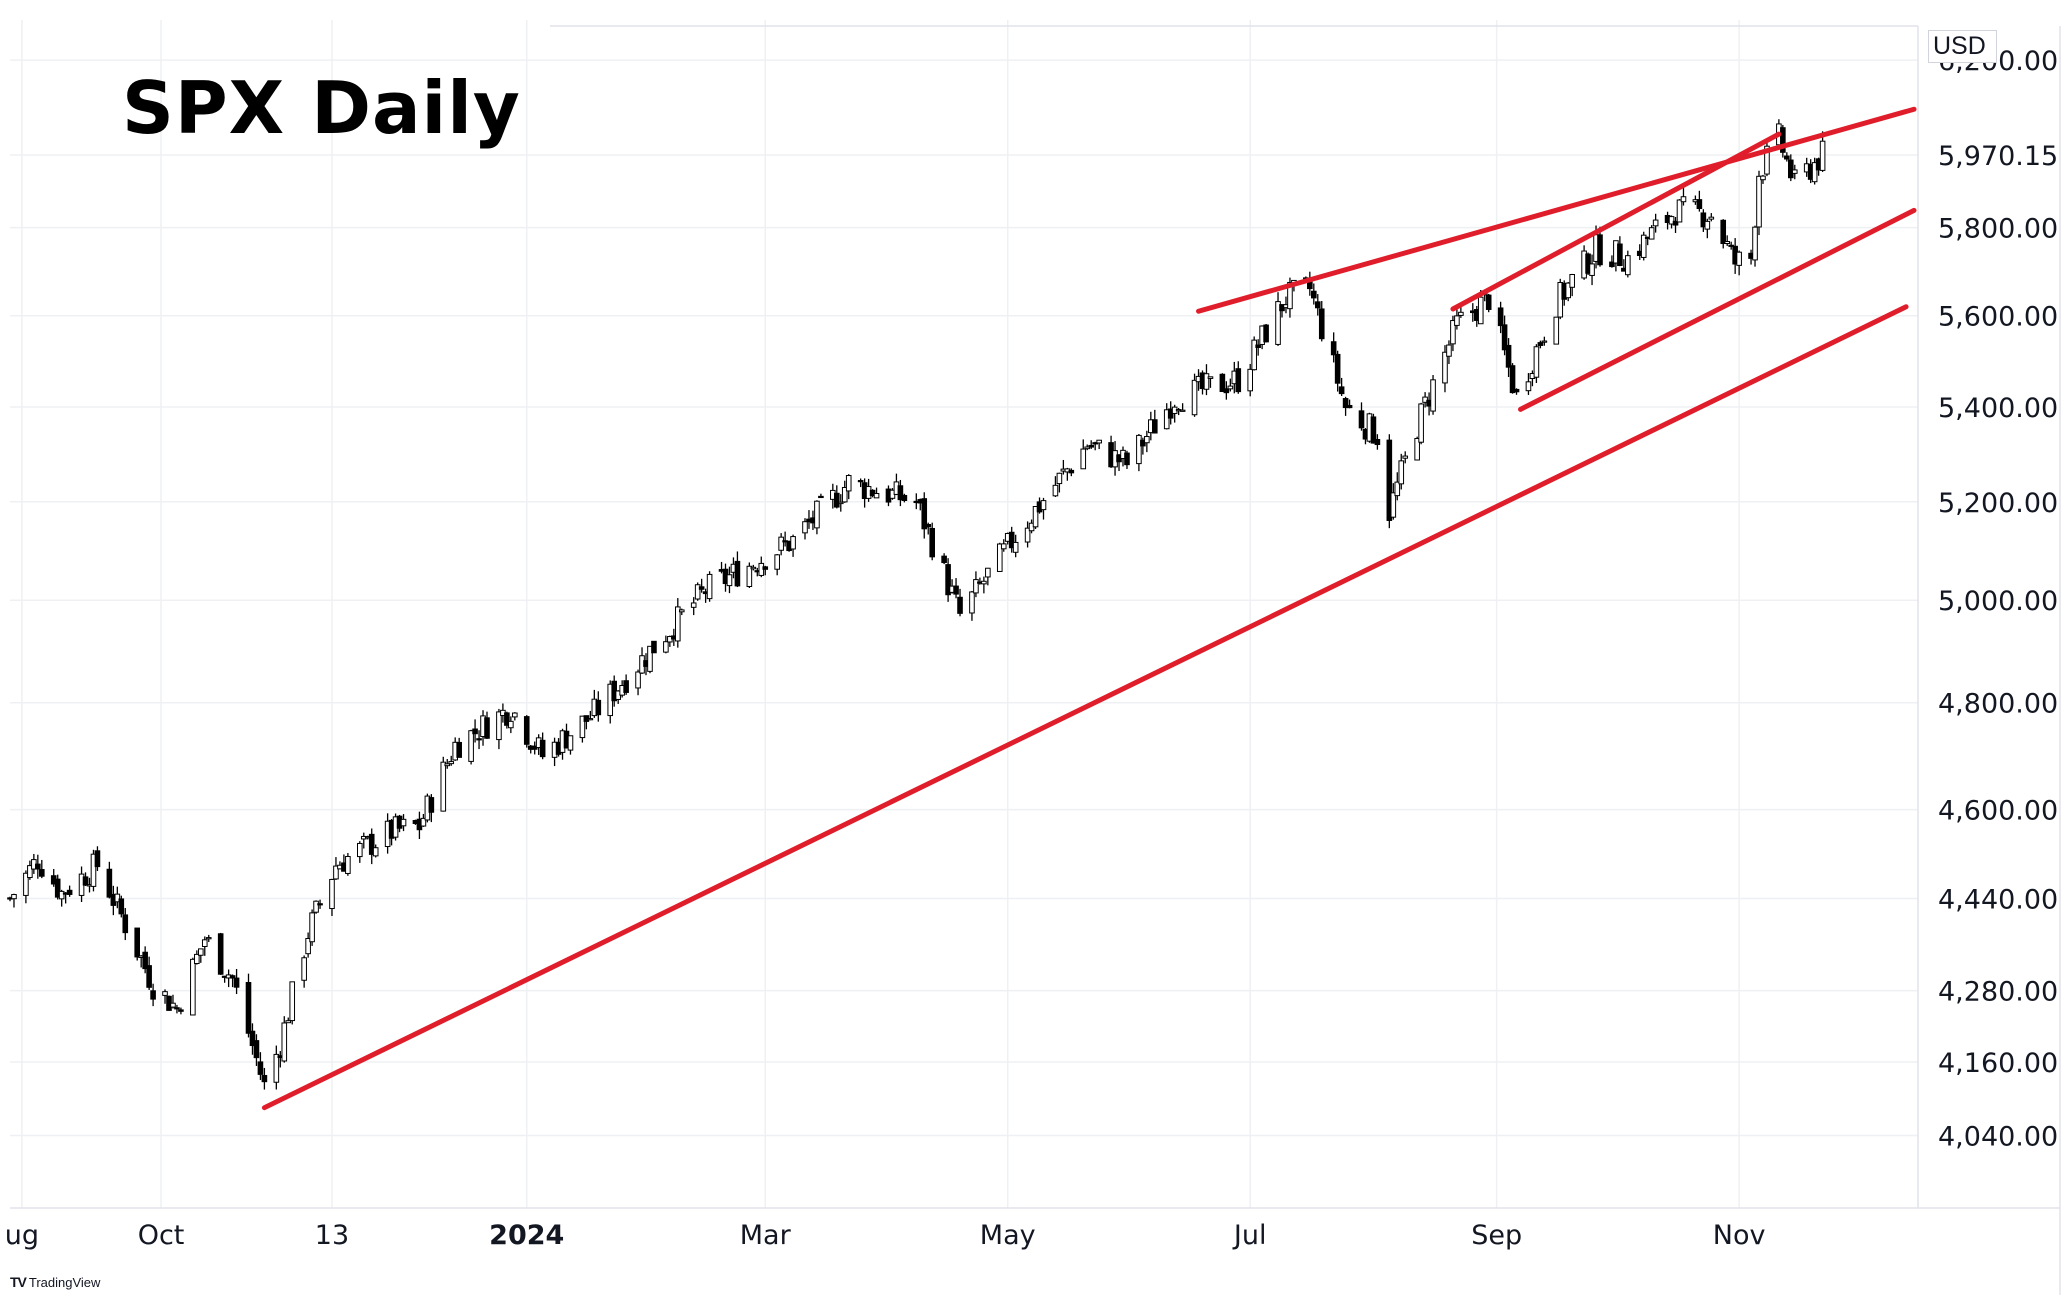  I want to click on y-tick-label: 4,280.00, so click(1998, 992).